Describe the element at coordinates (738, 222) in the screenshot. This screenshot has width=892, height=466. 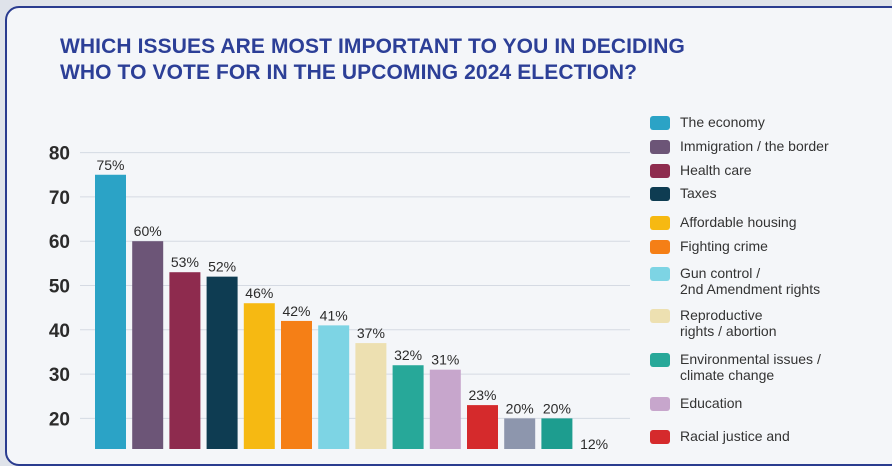
I see `legend-label: Affordable housing` at that location.